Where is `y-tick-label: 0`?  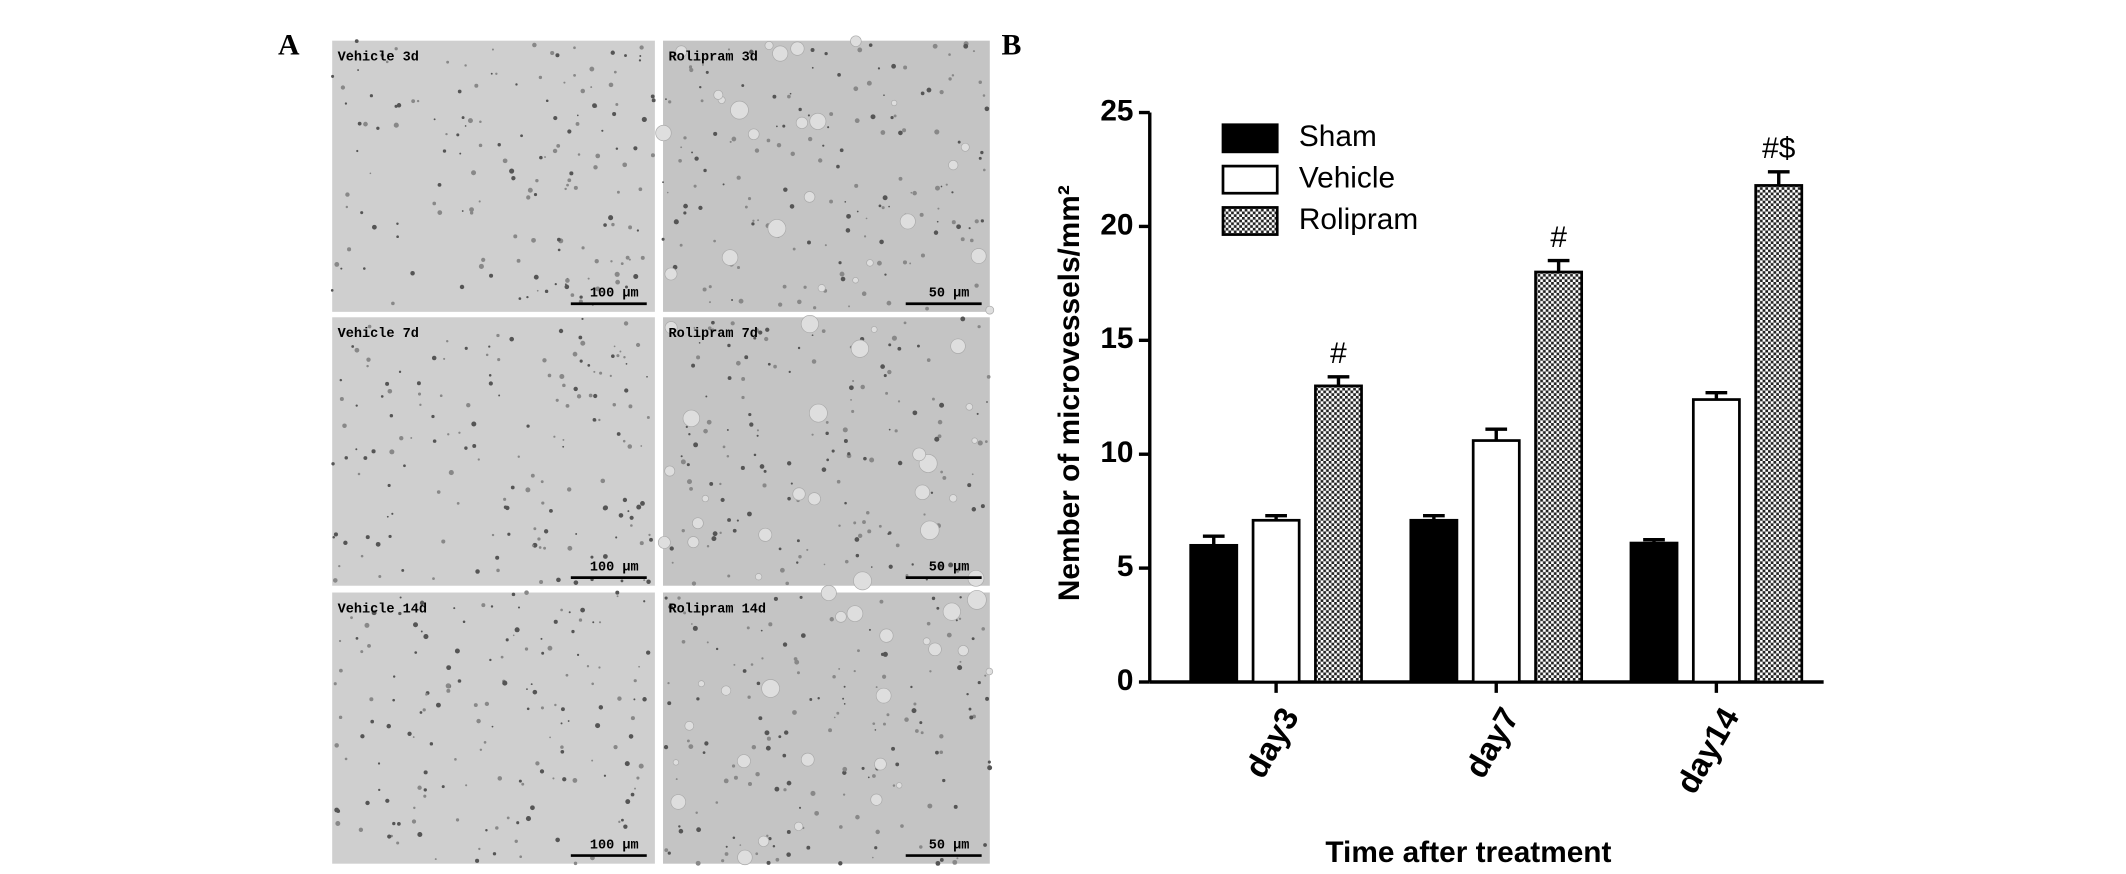
y-tick-label: 0 is located at coordinates (1125, 680).